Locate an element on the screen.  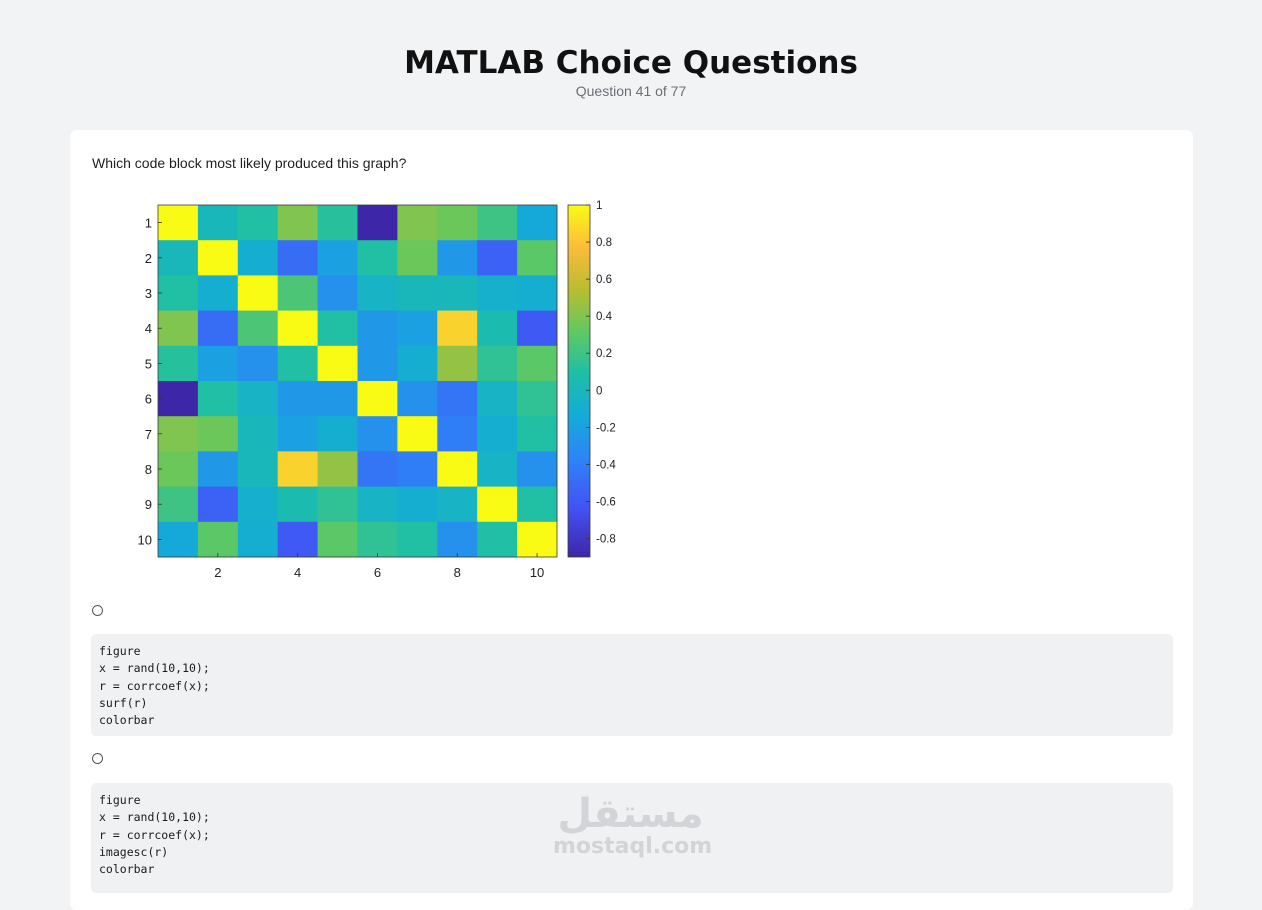
x-axis: 2 4 6 8 10 is located at coordinates (379, 566).